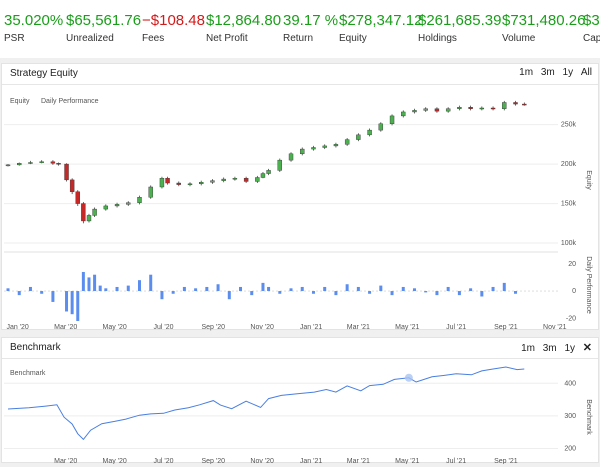 This screenshot has height=467, width=600. I want to click on stat-label: PSR, so click(14, 38).